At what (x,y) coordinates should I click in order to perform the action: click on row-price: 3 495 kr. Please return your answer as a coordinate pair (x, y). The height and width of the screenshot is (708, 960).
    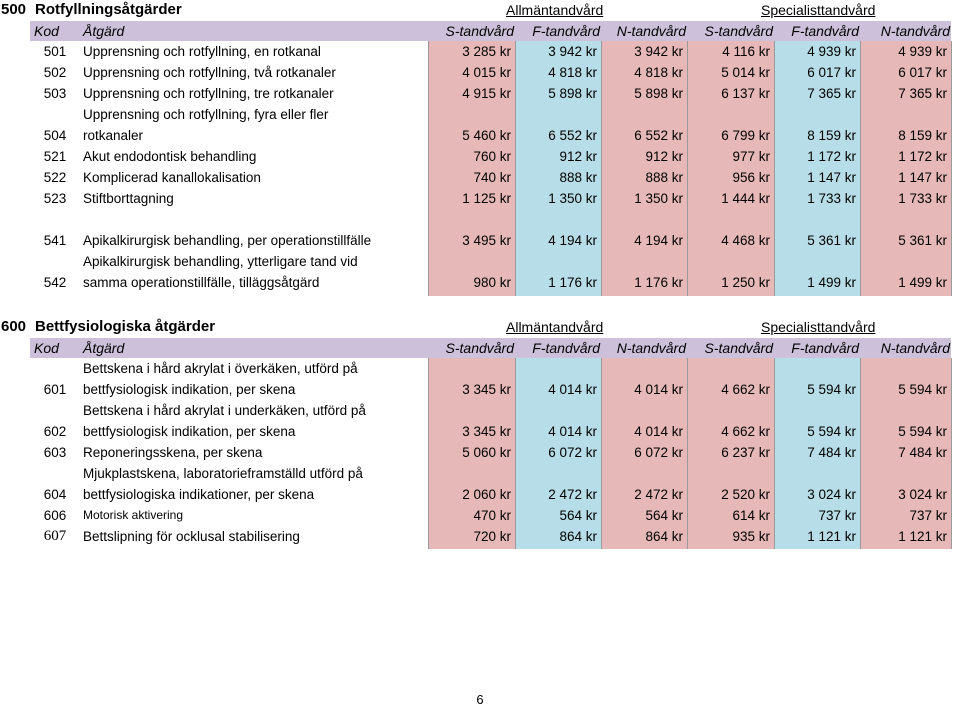
    Looking at the image, I should click on (486, 240).